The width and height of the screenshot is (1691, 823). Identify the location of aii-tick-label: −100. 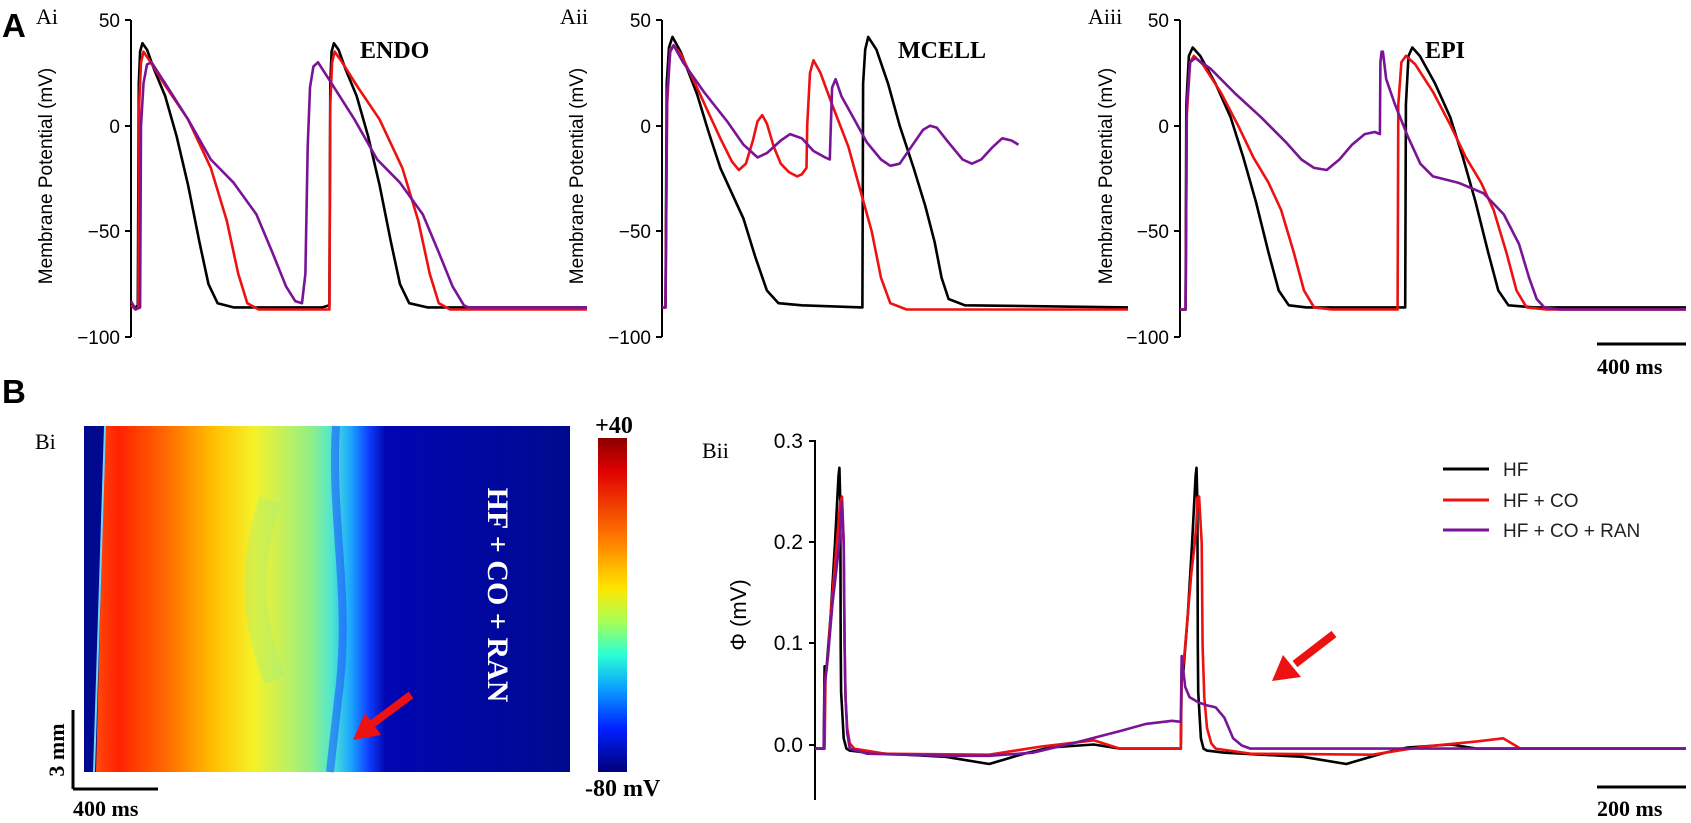
(629, 338).